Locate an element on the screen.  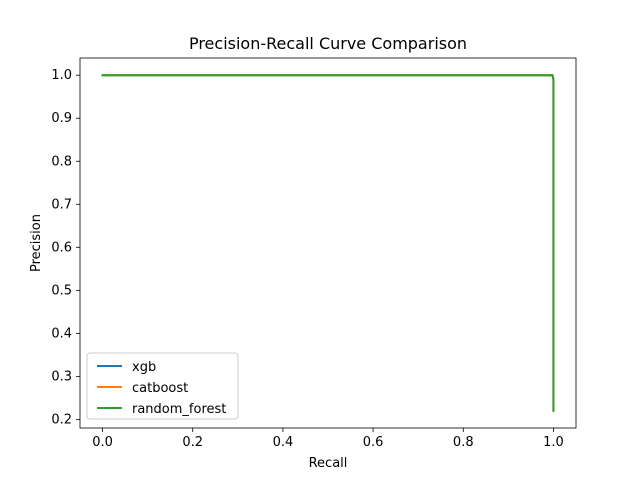
y-tick-label: 0.4 is located at coordinates (61, 333).